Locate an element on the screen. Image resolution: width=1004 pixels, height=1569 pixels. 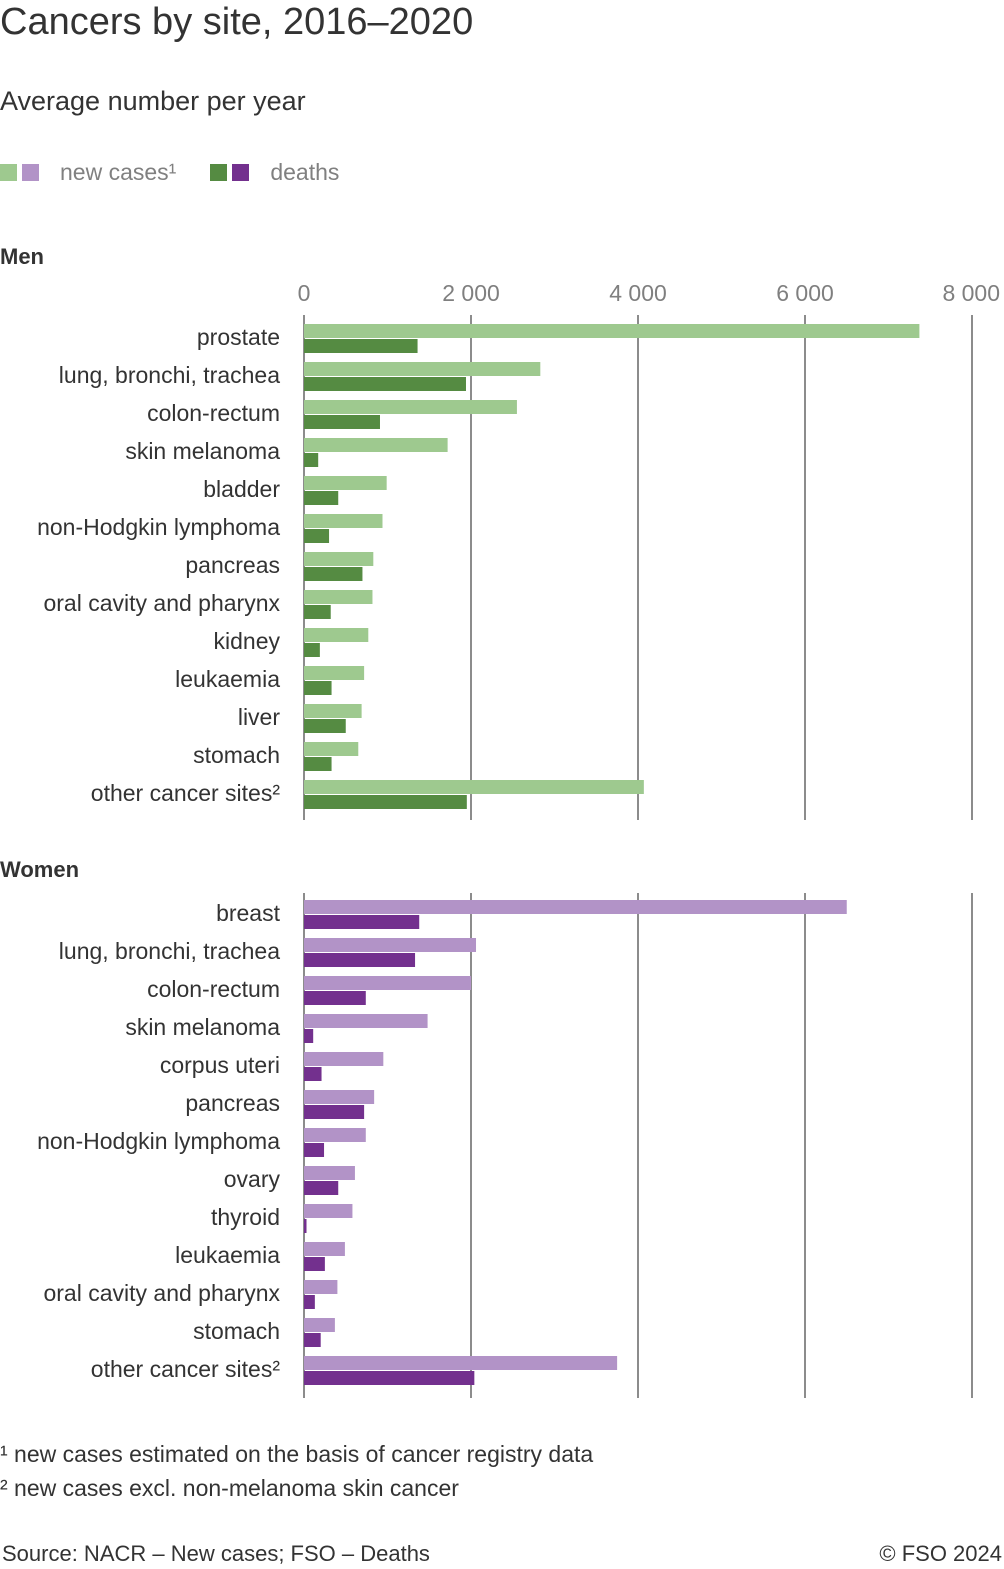
category-label-women-colon-rectum: colon-rectum is located at coordinates (213, 989).